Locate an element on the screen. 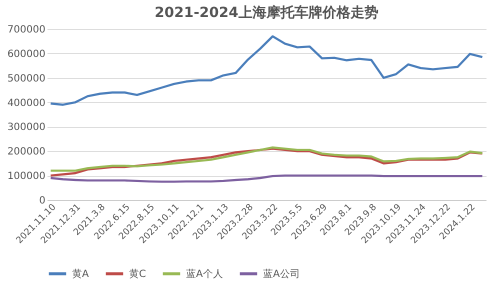  y-tick-label: 0 is located at coordinates (42, 201).